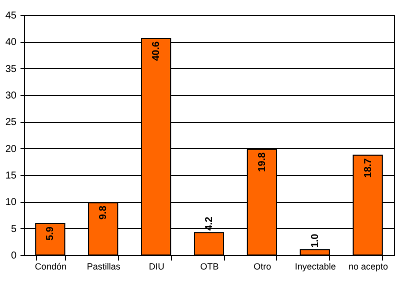 The width and height of the screenshot is (407, 282). Describe the element at coordinates (156, 51) in the screenshot. I see `data-label: 40.6` at that location.